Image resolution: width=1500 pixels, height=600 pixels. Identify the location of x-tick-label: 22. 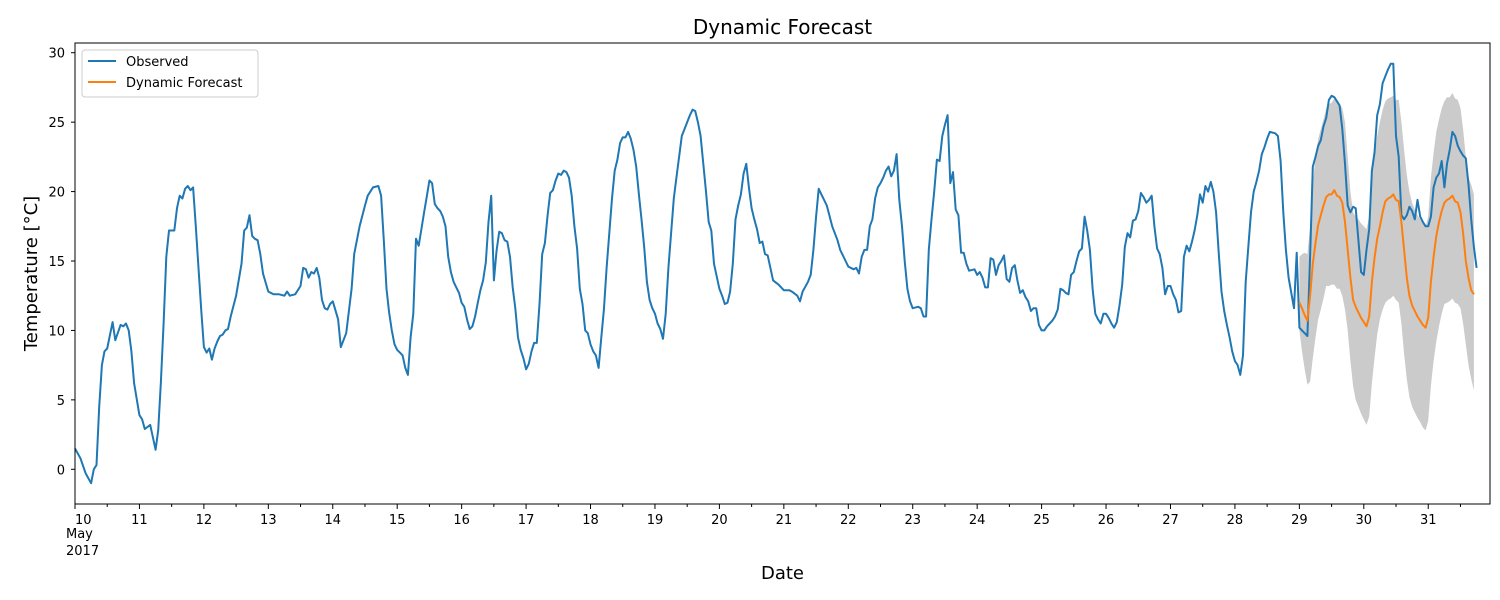
(848, 520).